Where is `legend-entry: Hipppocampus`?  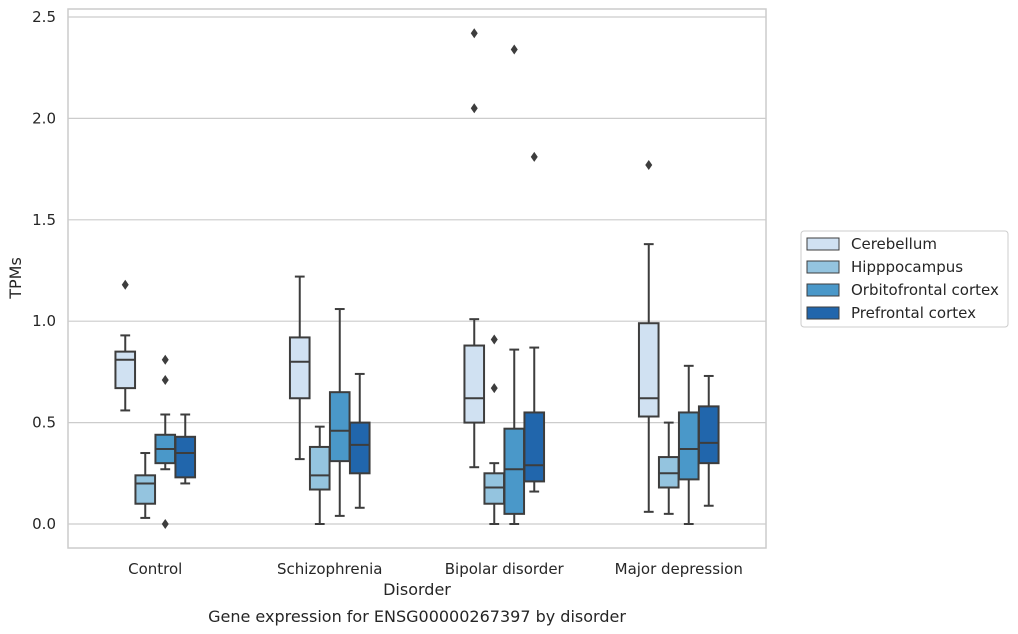
legend-entry: Hipppocampus is located at coordinates (907, 267).